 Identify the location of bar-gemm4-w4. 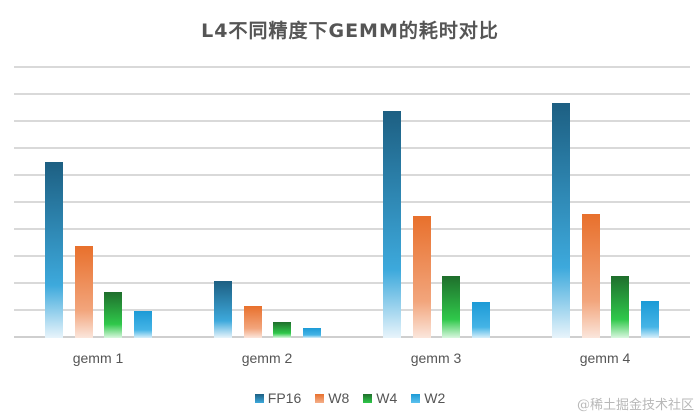
(620, 307).